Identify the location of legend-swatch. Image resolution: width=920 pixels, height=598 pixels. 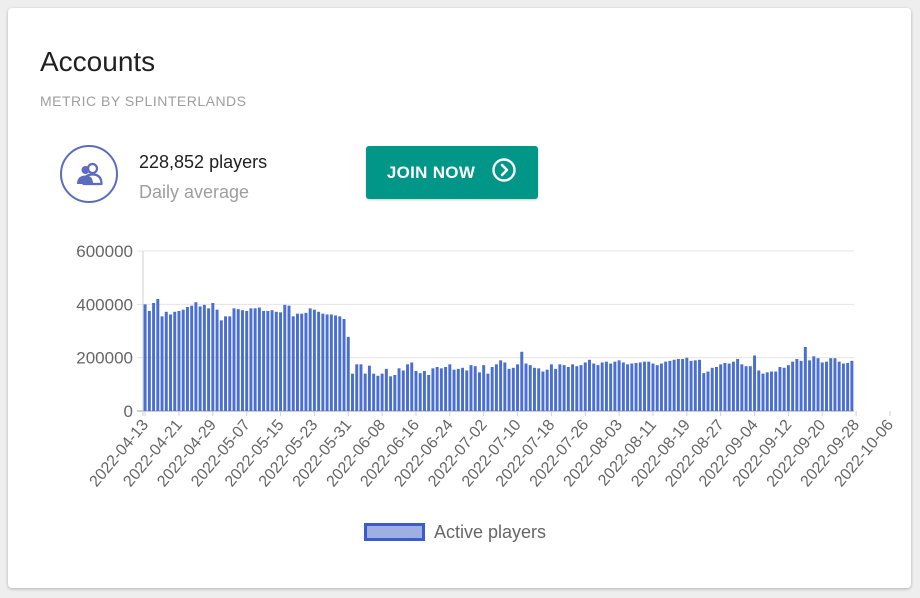
(394, 532).